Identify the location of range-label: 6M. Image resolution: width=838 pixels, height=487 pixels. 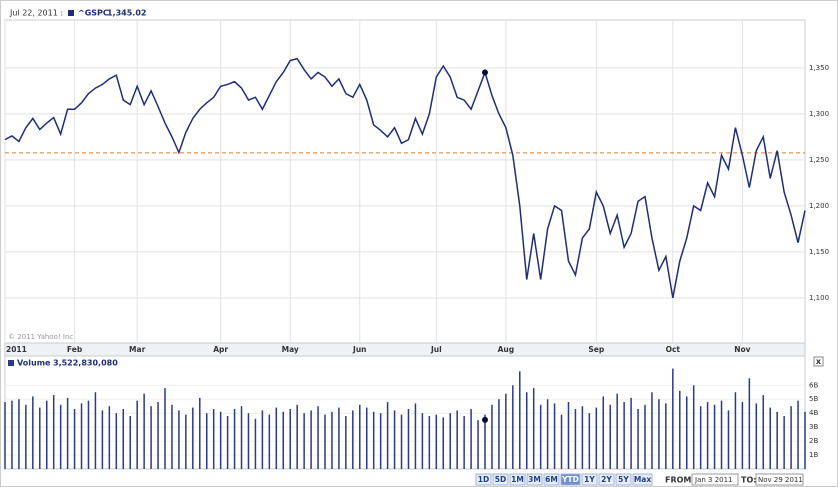
(551, 479).